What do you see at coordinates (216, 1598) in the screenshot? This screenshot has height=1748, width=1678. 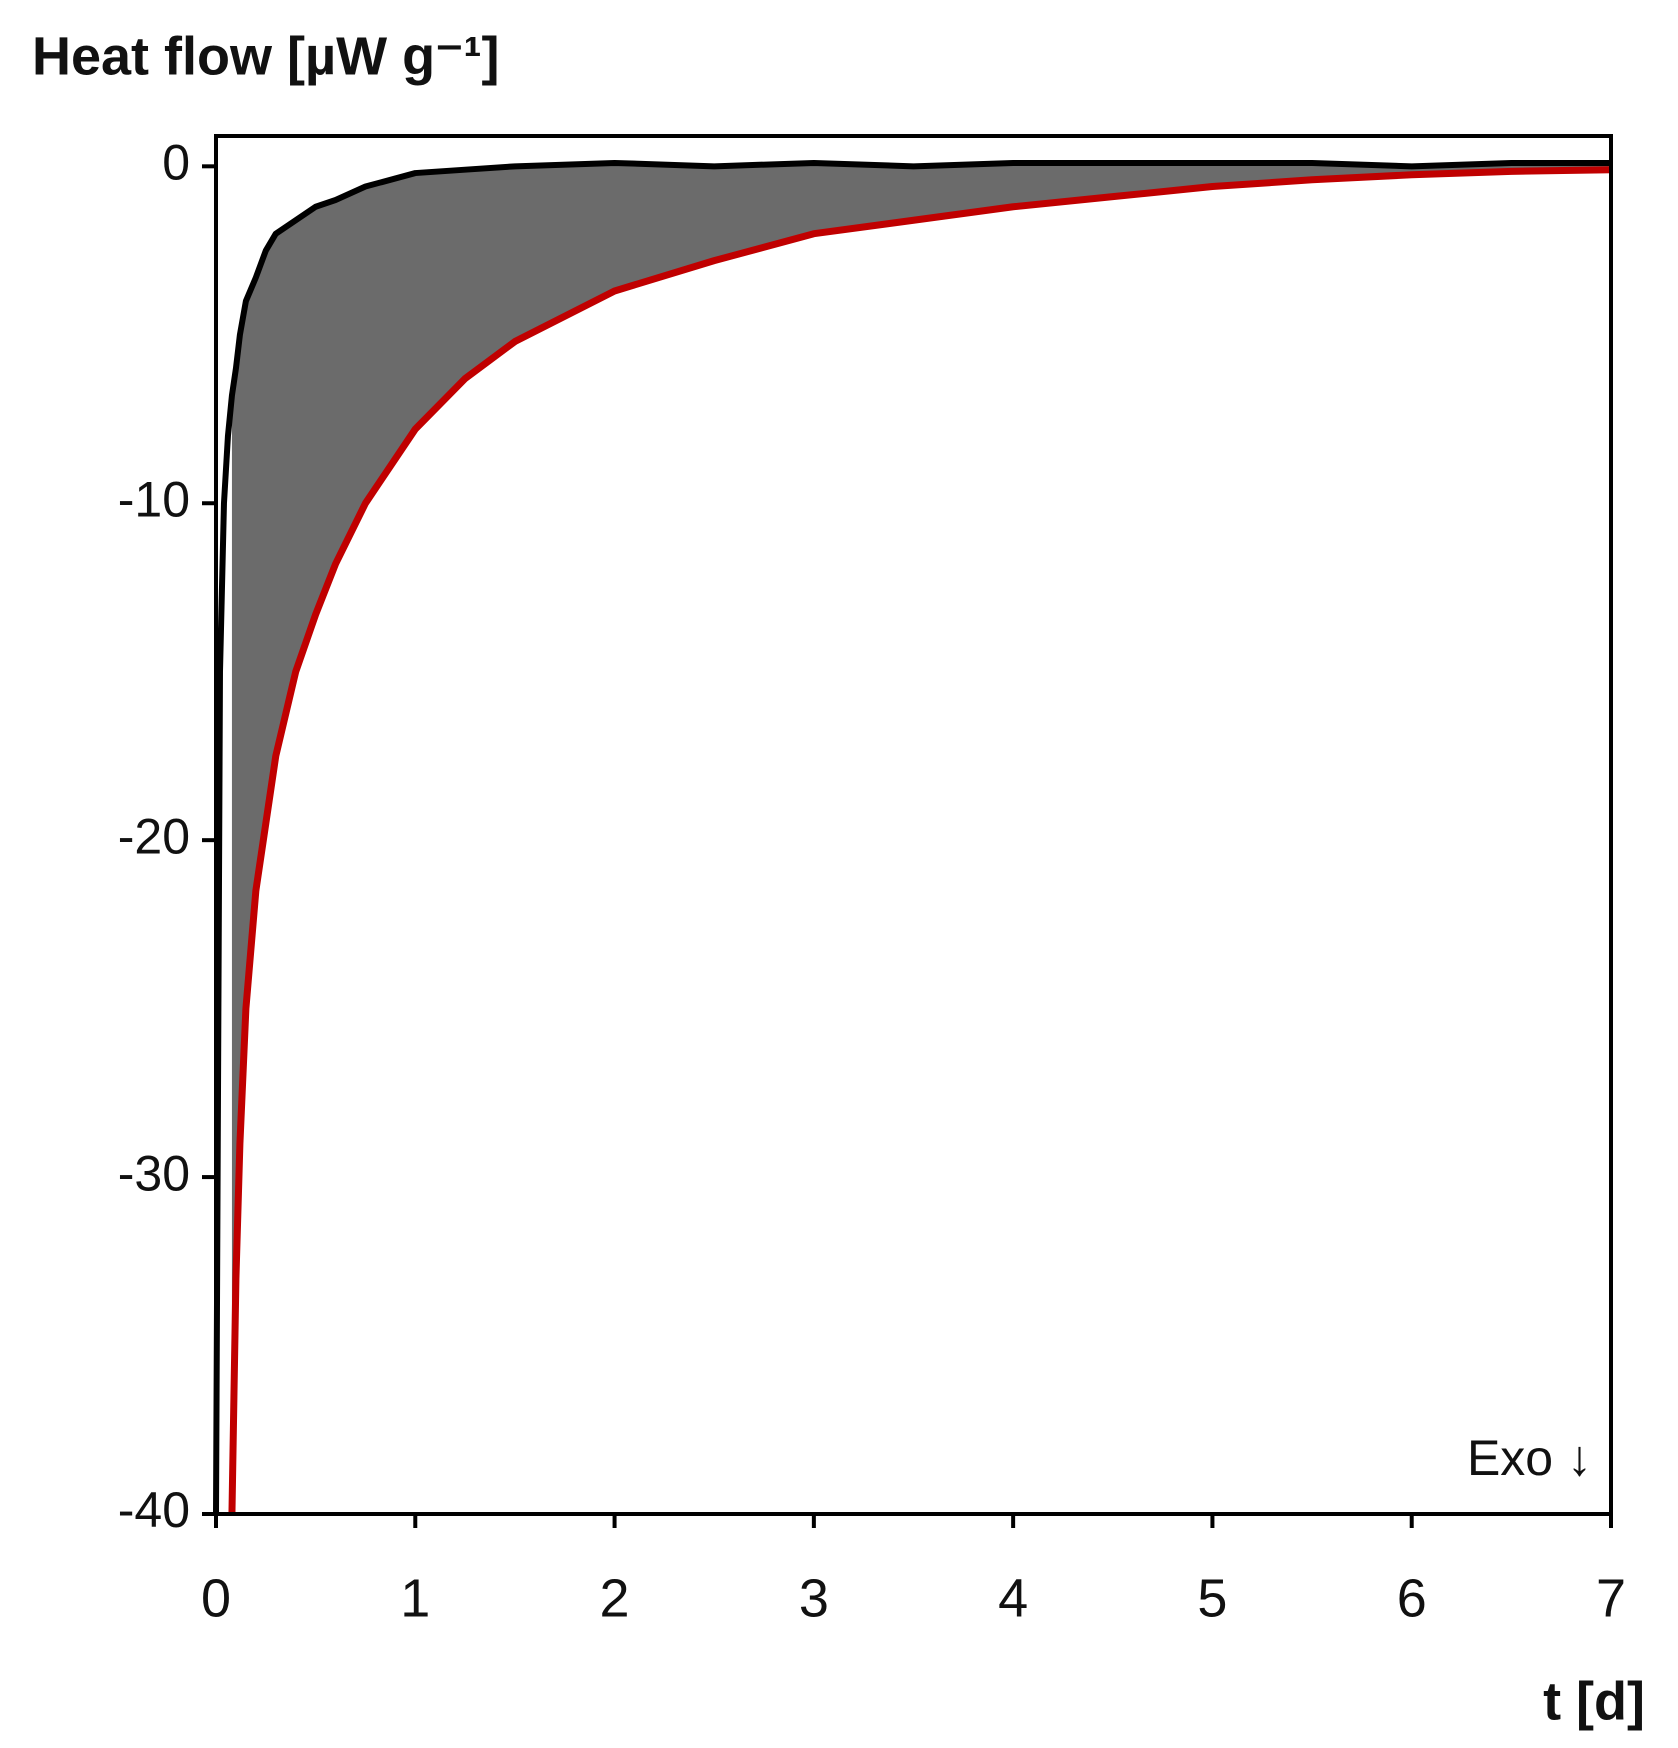 I see `x-tick-label: 0` at bounding box center [216, 1598].